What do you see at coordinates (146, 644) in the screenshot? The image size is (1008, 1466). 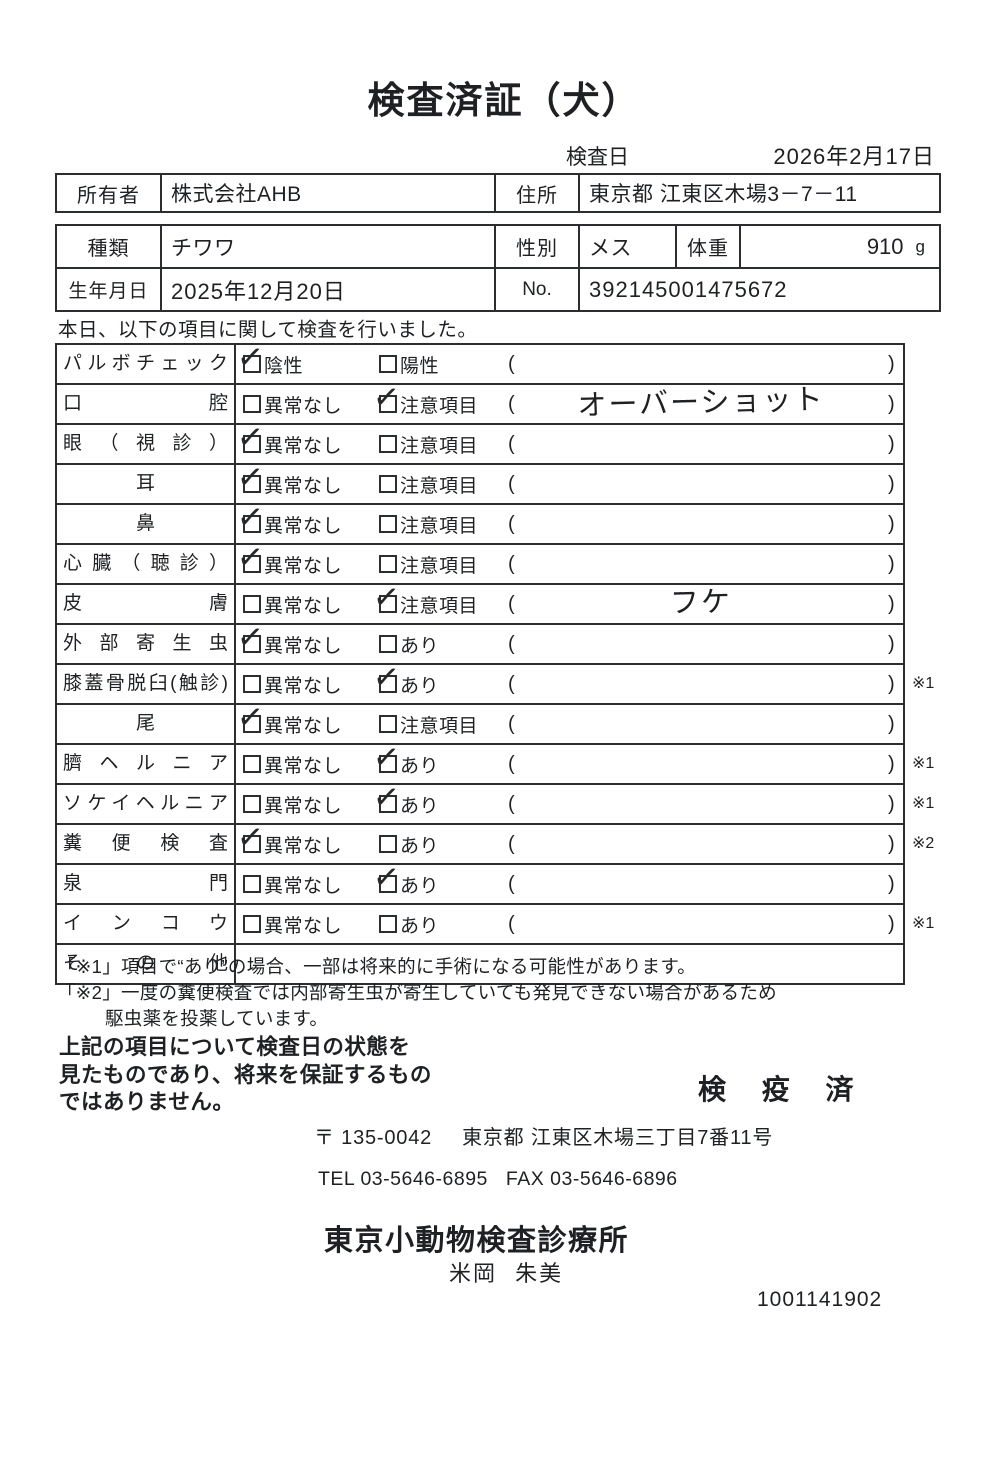 I see `exam-item-label: 外部寄生虫` at bounding box center [146, 644].